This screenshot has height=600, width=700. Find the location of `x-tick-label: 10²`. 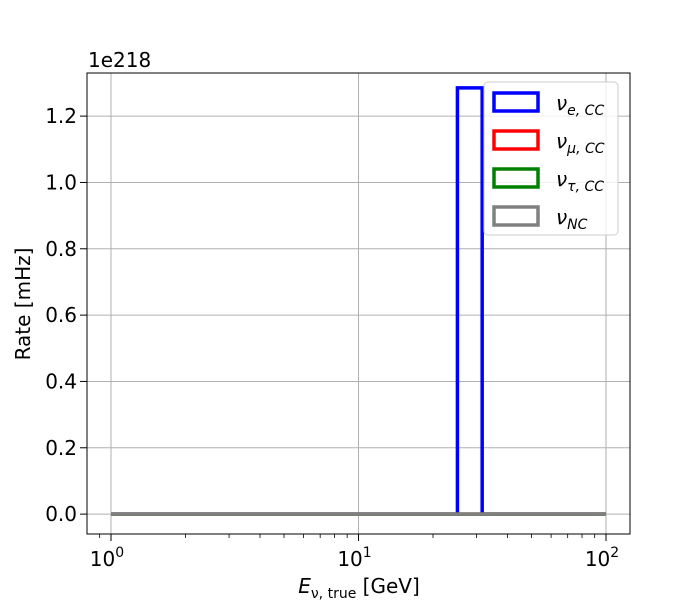

x-tick-label: 10² is located at coordinates (602, 558).